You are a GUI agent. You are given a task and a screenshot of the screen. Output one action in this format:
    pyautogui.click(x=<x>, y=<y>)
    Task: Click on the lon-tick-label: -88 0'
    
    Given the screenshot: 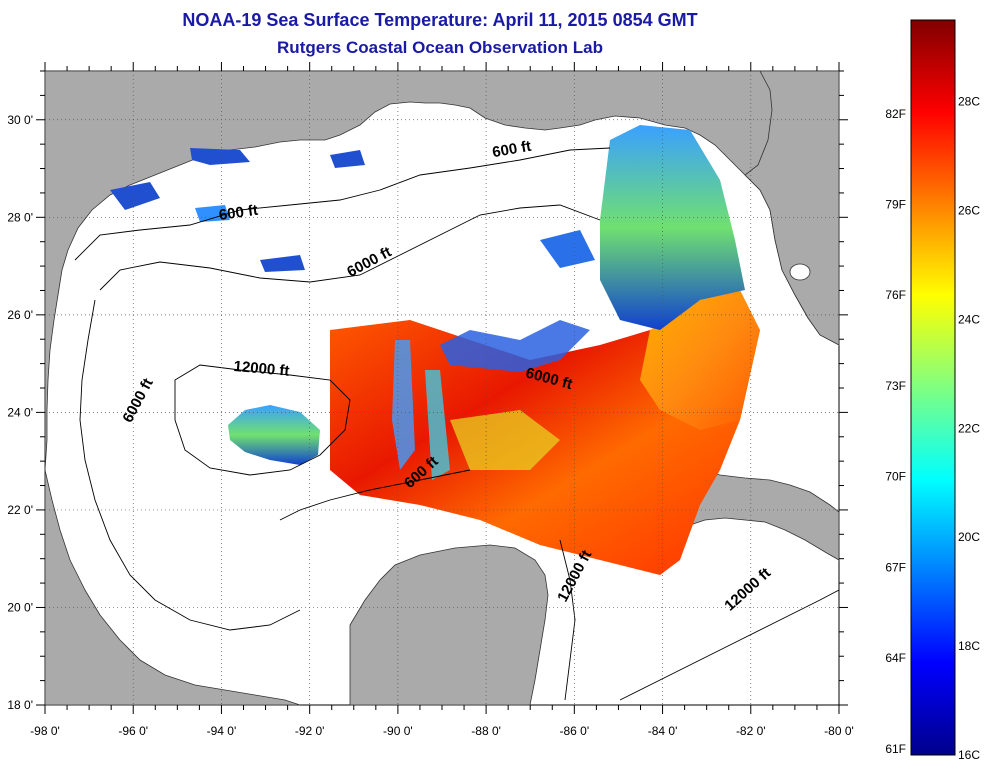 What is the action you would take?
    pyautogui.click(x=486, y=731)
    